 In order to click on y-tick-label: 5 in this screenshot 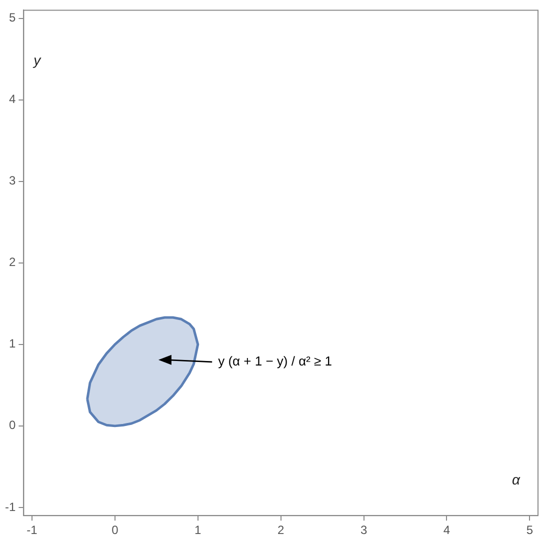, I will do `click(12, 17)`.